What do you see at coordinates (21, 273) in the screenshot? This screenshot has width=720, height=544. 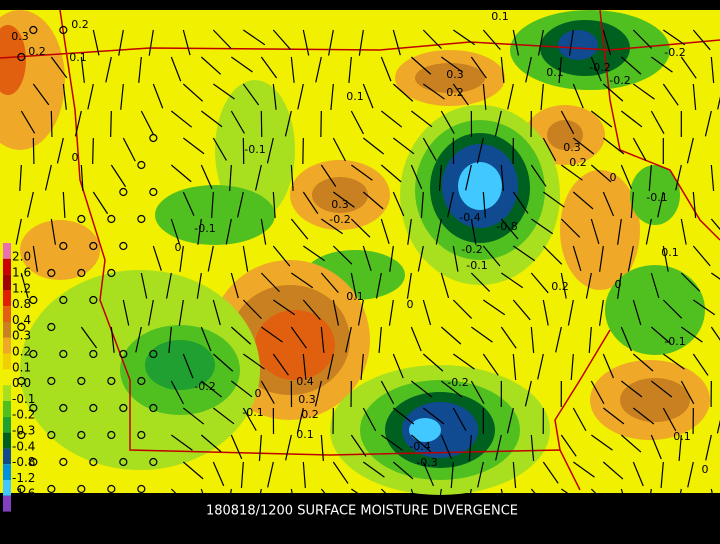 I see `legend-label: 1.6` at bounding box center [21, 273].